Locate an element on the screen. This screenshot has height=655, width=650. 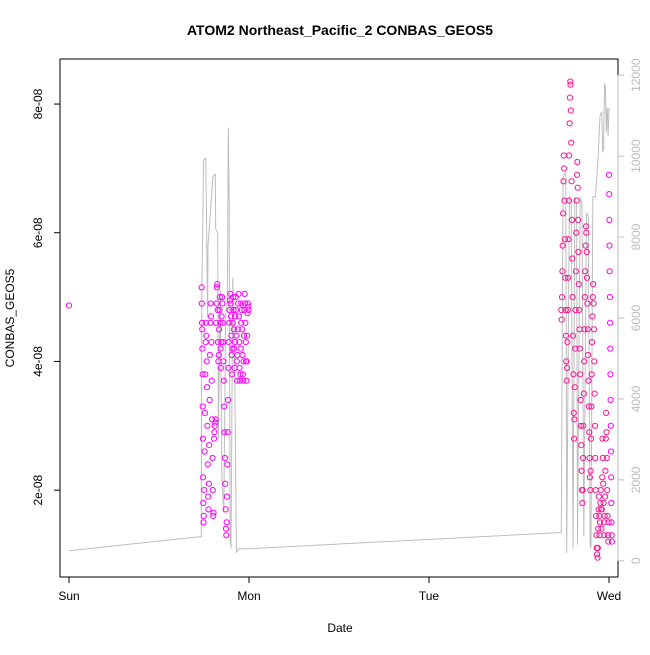
right-tick-label: 4000 is located at coordinates (636, 398).